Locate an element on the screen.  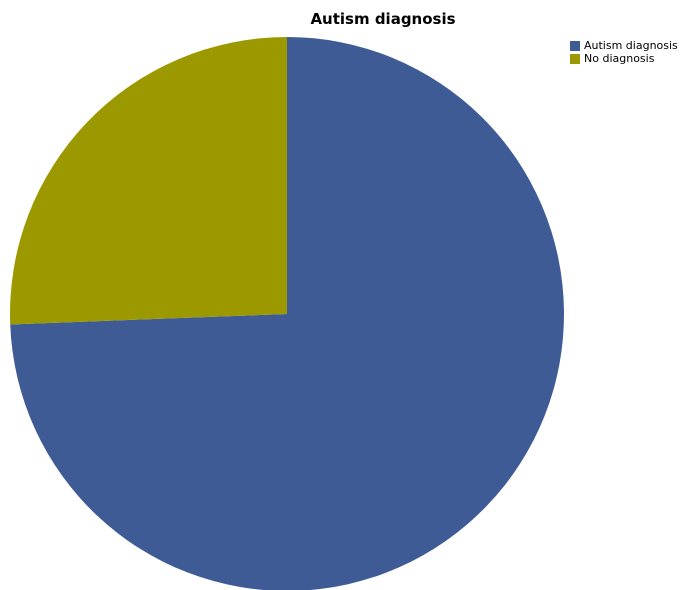
chart-legend: Autism diagnosis No diagnosis is located at coordinates (624, 52).